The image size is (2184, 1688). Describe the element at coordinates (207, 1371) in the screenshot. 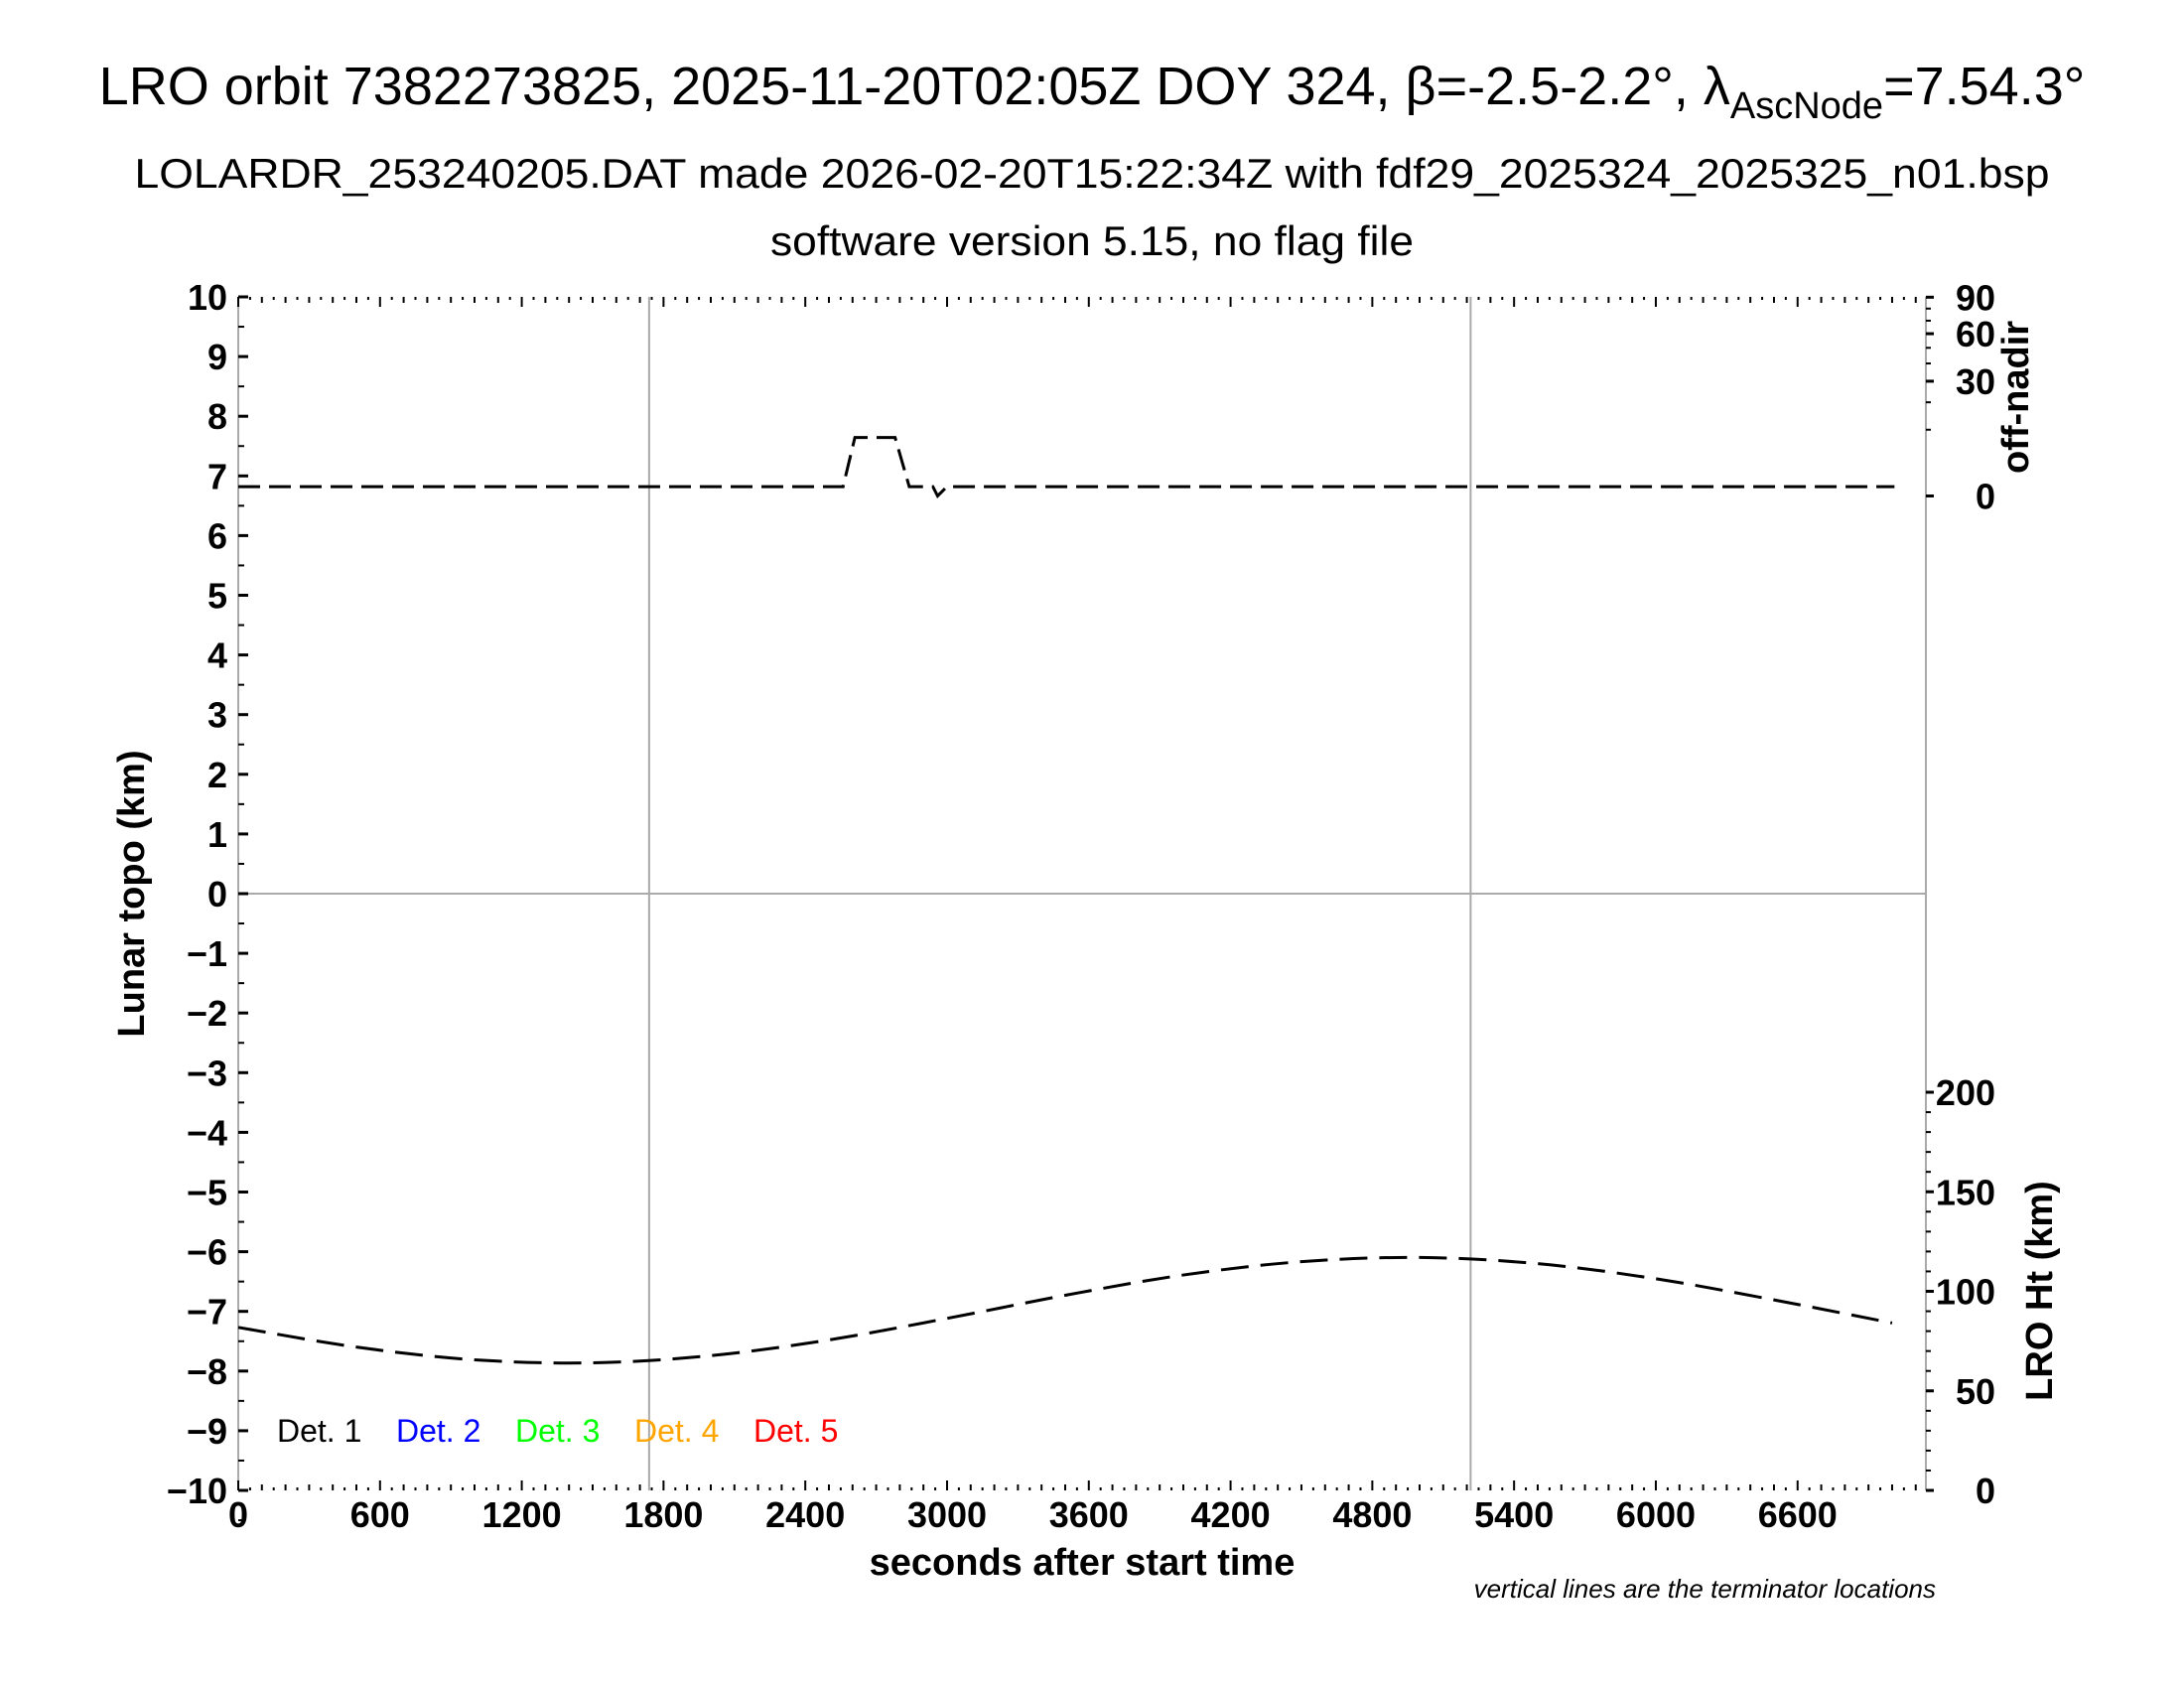

I see `y-tick-label: −8` at that location.